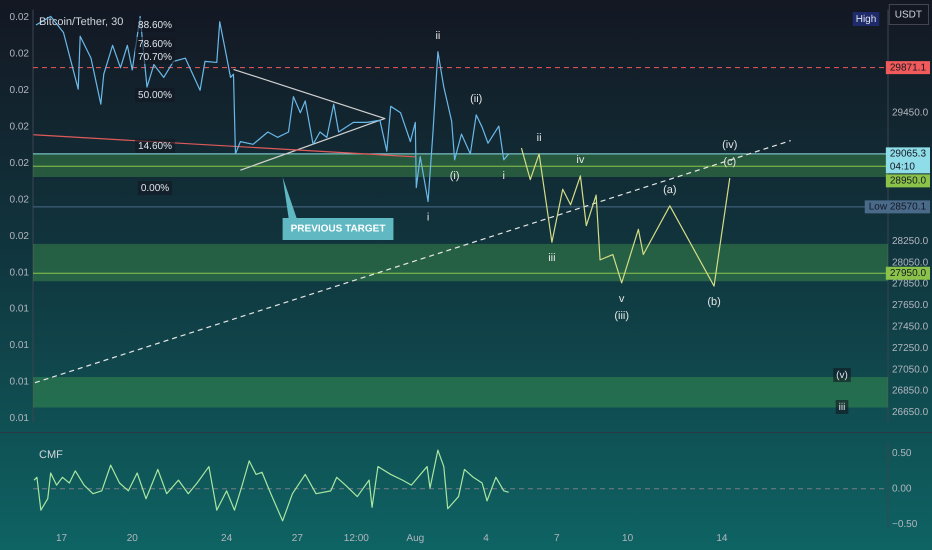 Image resolution: width=932 pixels, height=550 pixels. Describe the element at coordinates (910, 412) in the screenshot. I see `y-tick-label: 26650.0` at that location.